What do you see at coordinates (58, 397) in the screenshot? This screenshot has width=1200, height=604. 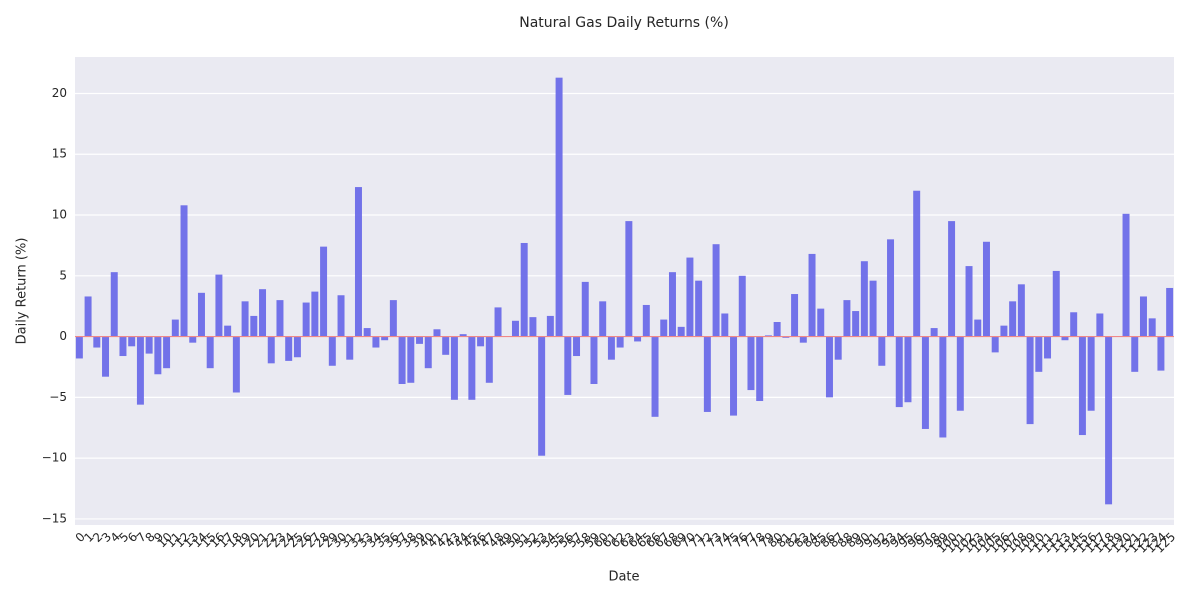 I see `y-tick-label: −5` at bounding box center [58, 397].